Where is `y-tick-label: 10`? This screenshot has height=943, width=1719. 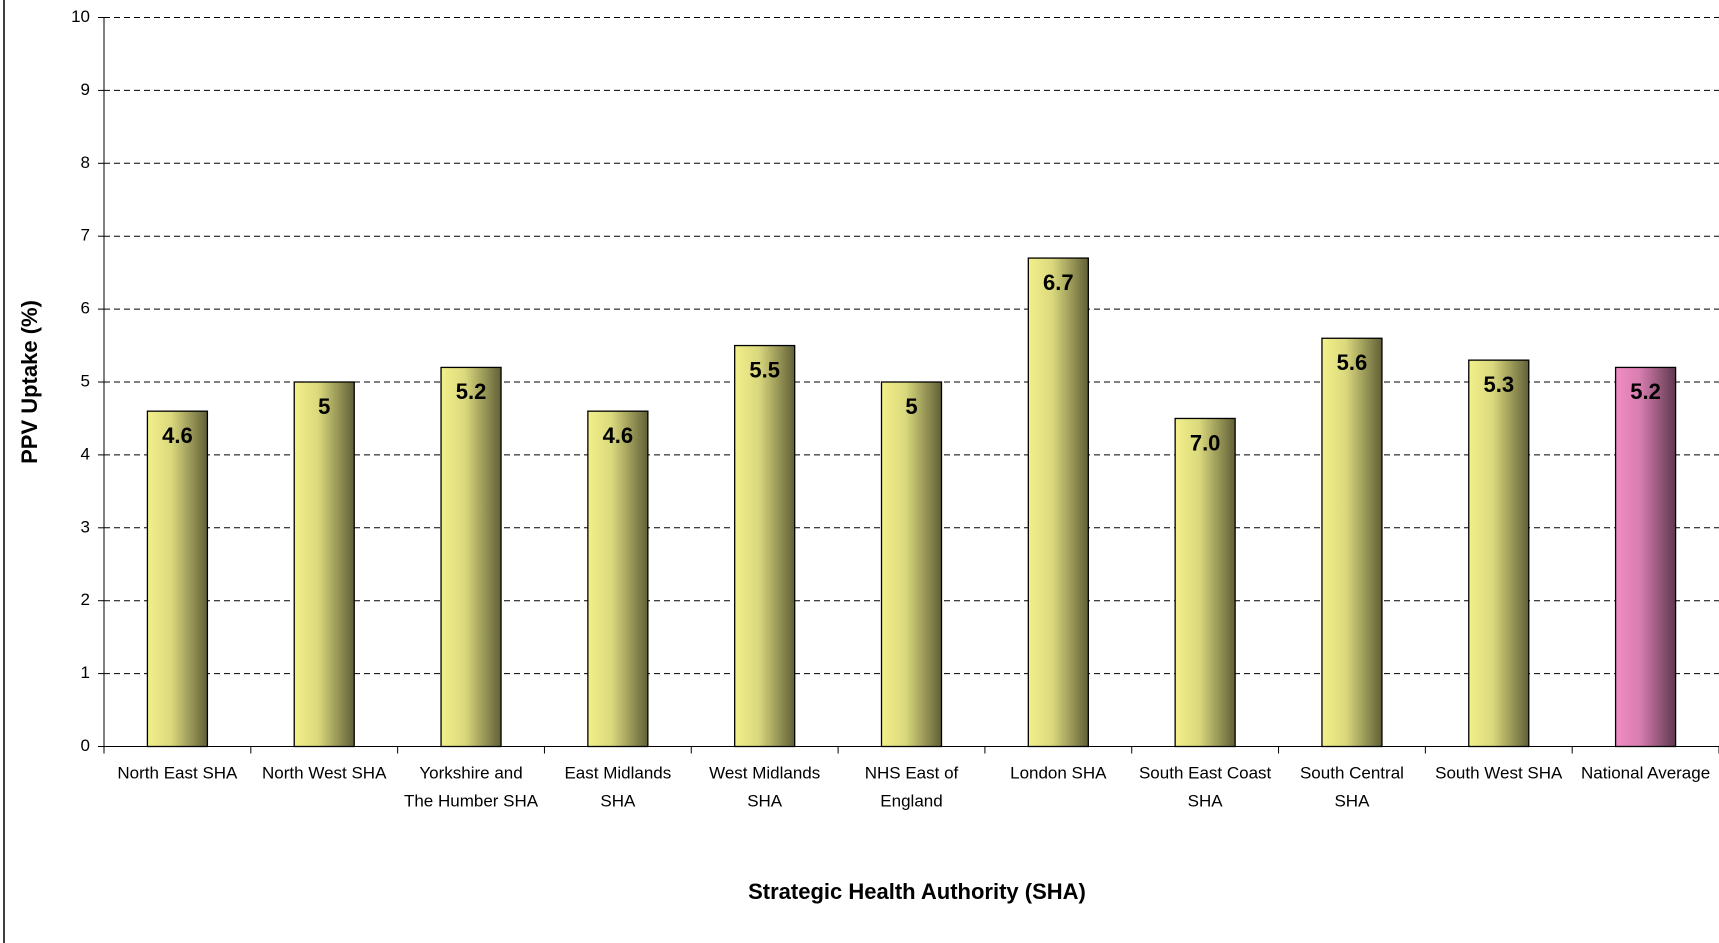
y-tick-label: 10 is located at coordinates (80, 16).